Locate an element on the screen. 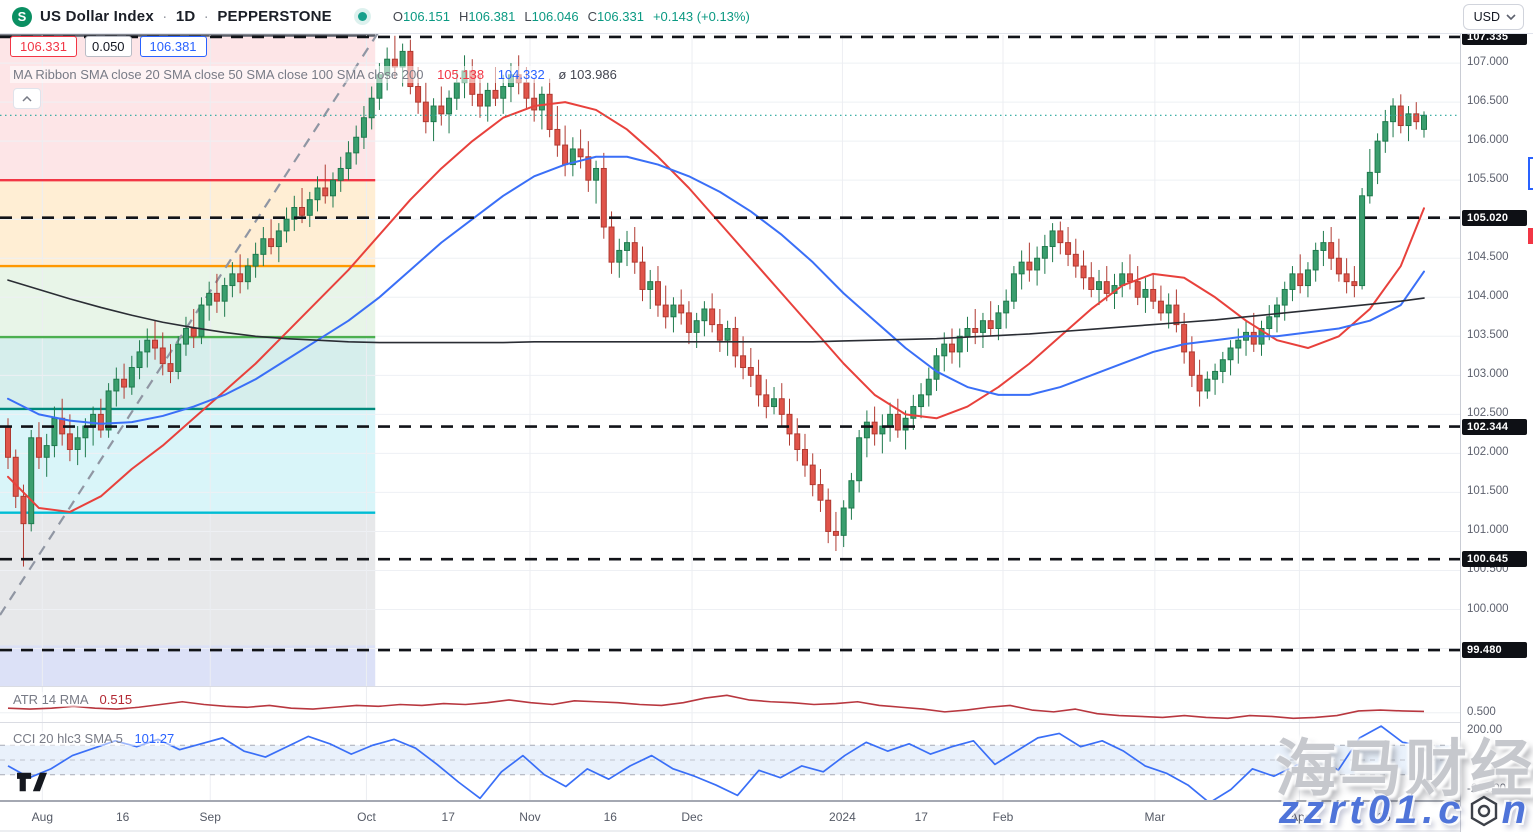  low-value: 106.046 is located at coordinates (555, 16).